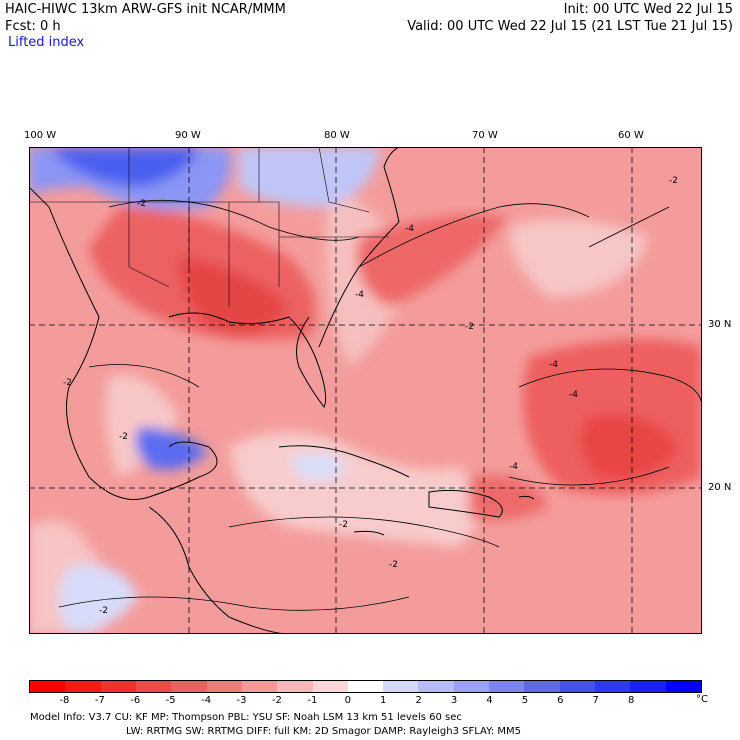 This screenshot has height=740, width=740. What do you see at coordinates (365, 701) in the screenshot?
I see `color-scale-labels: -8 -7 -6 -5 -4 -3 -2 -1 0 1 2 3 4 5 6 7 8` at bounding box center [365, 701].